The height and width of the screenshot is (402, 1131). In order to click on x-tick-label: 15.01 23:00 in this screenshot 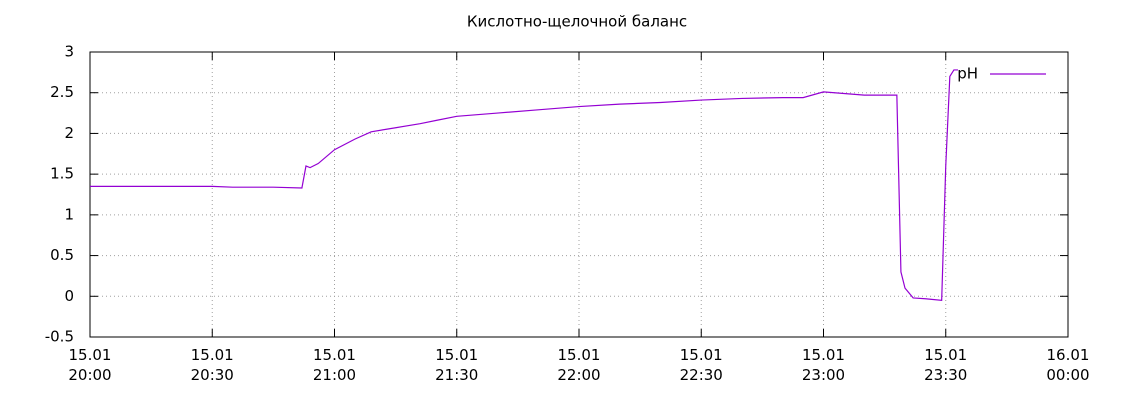, I will do `click(823, 365)`.